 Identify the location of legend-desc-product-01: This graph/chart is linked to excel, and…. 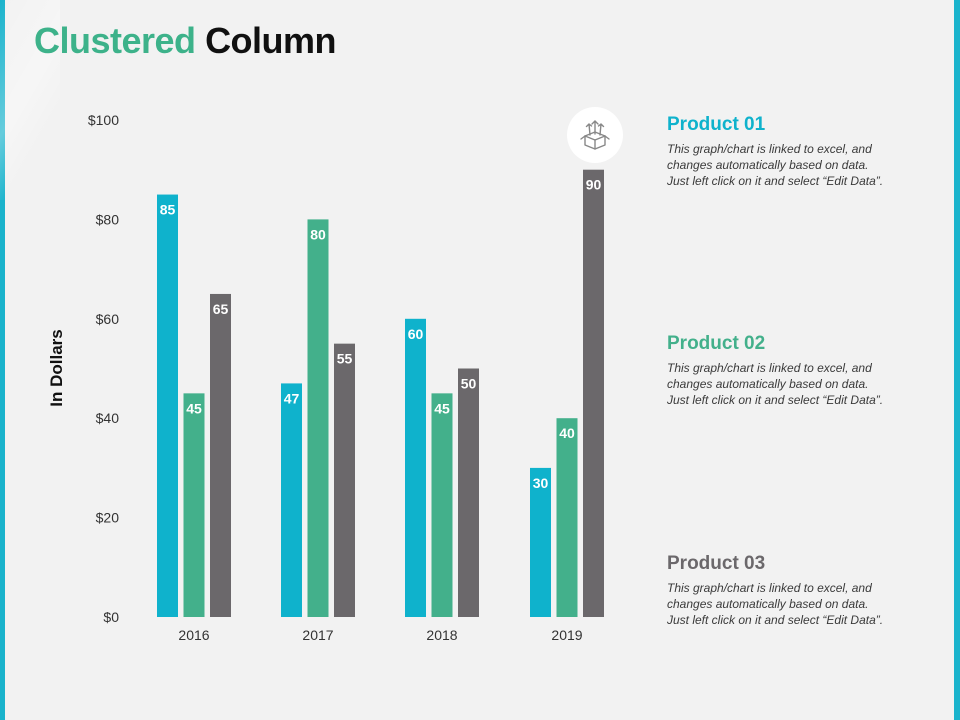
(802, 165).